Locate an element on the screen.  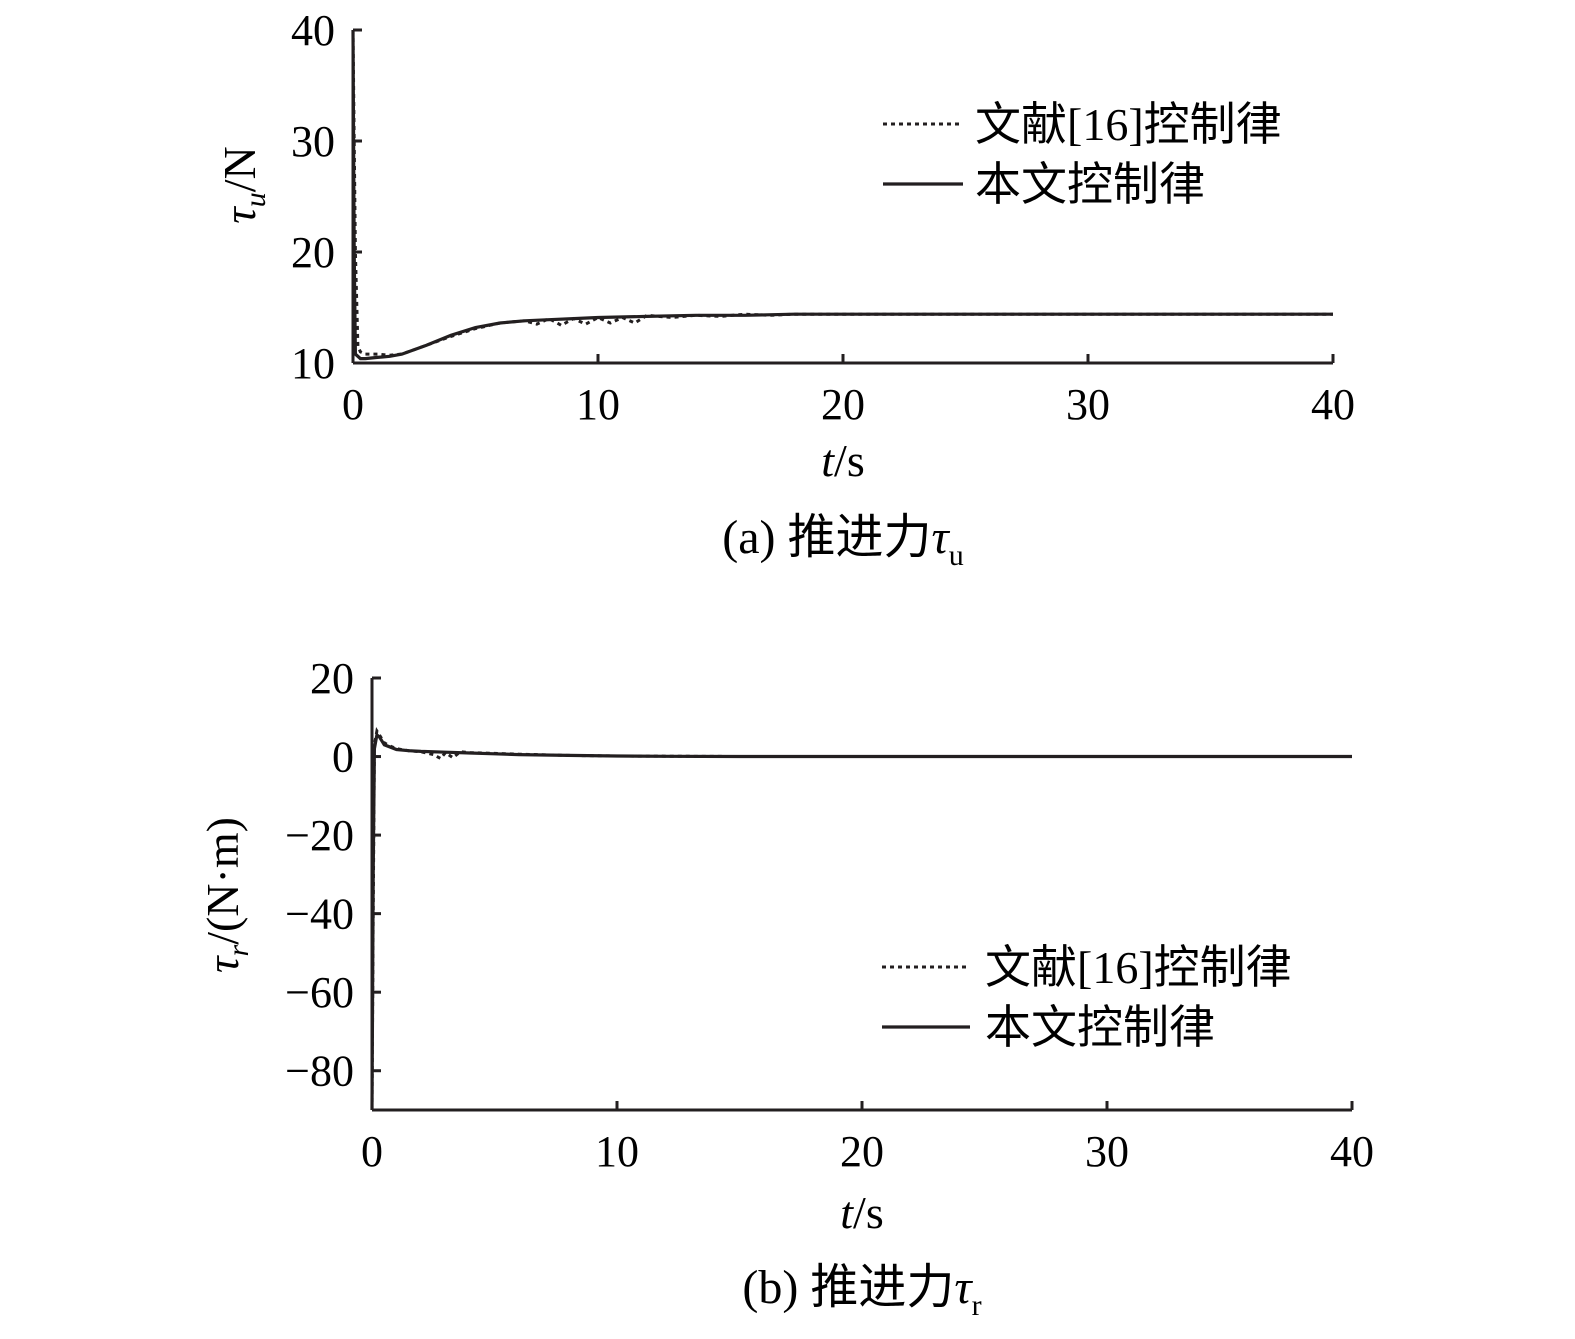
y-axis-label-b: τr/(N·m) is located at coordinates (226, 895).